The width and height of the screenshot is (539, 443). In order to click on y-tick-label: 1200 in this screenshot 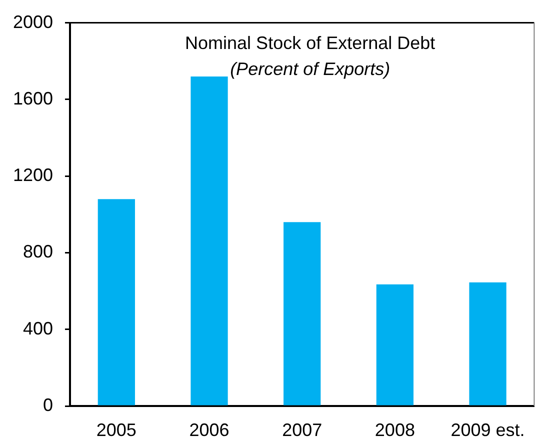, I will do `click(32, 175)`.